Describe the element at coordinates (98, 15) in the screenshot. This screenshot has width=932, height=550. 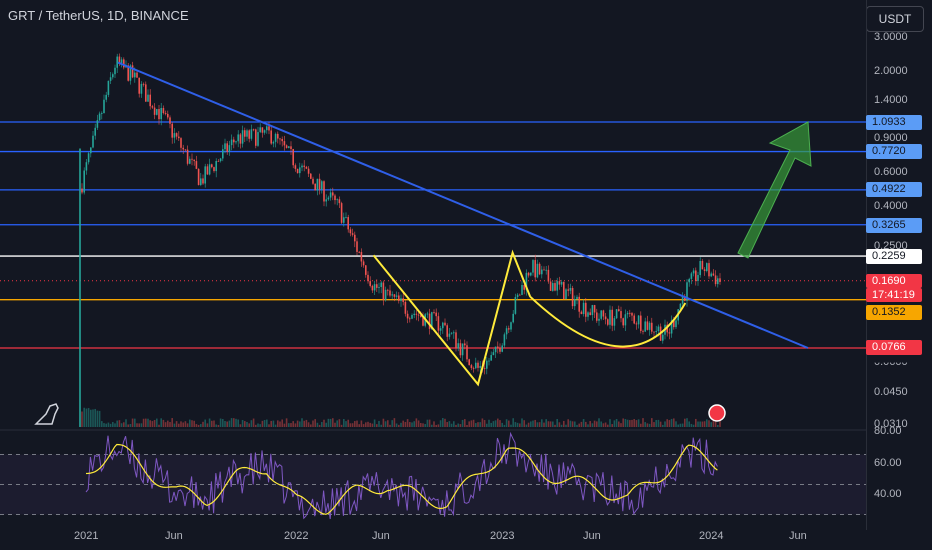
I see `symbol-title: GRT / TetherUS, 1D, BINANCE` at that location.